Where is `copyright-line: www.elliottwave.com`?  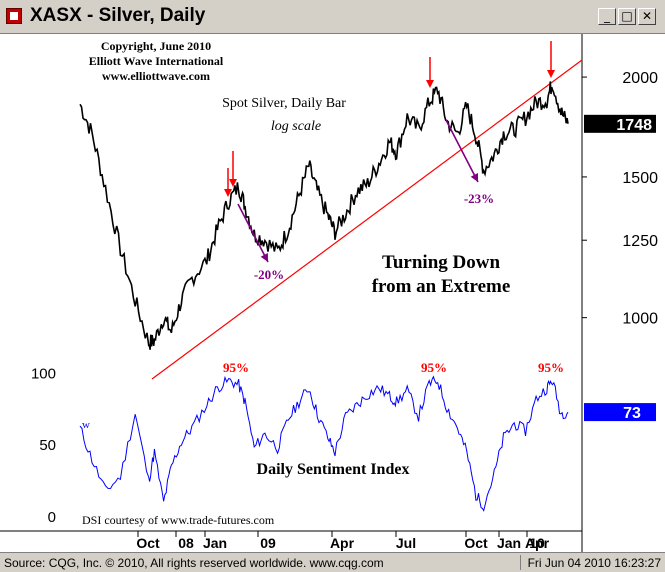
copyright-line: www.elliottwave.com is located at coordinates (156, 76).